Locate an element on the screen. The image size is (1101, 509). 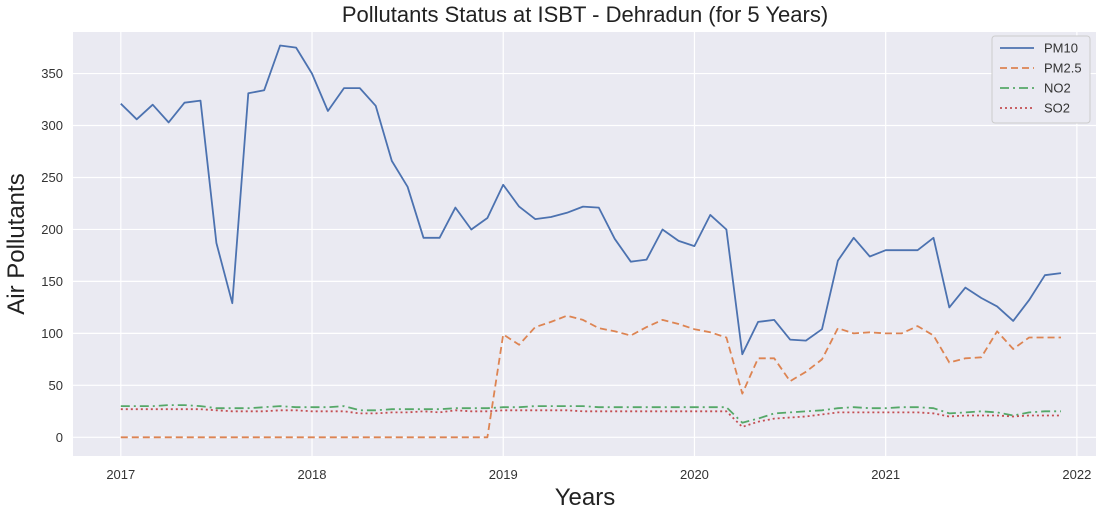
x-tick-label: 2022 is located at coordinates (1076, 474).